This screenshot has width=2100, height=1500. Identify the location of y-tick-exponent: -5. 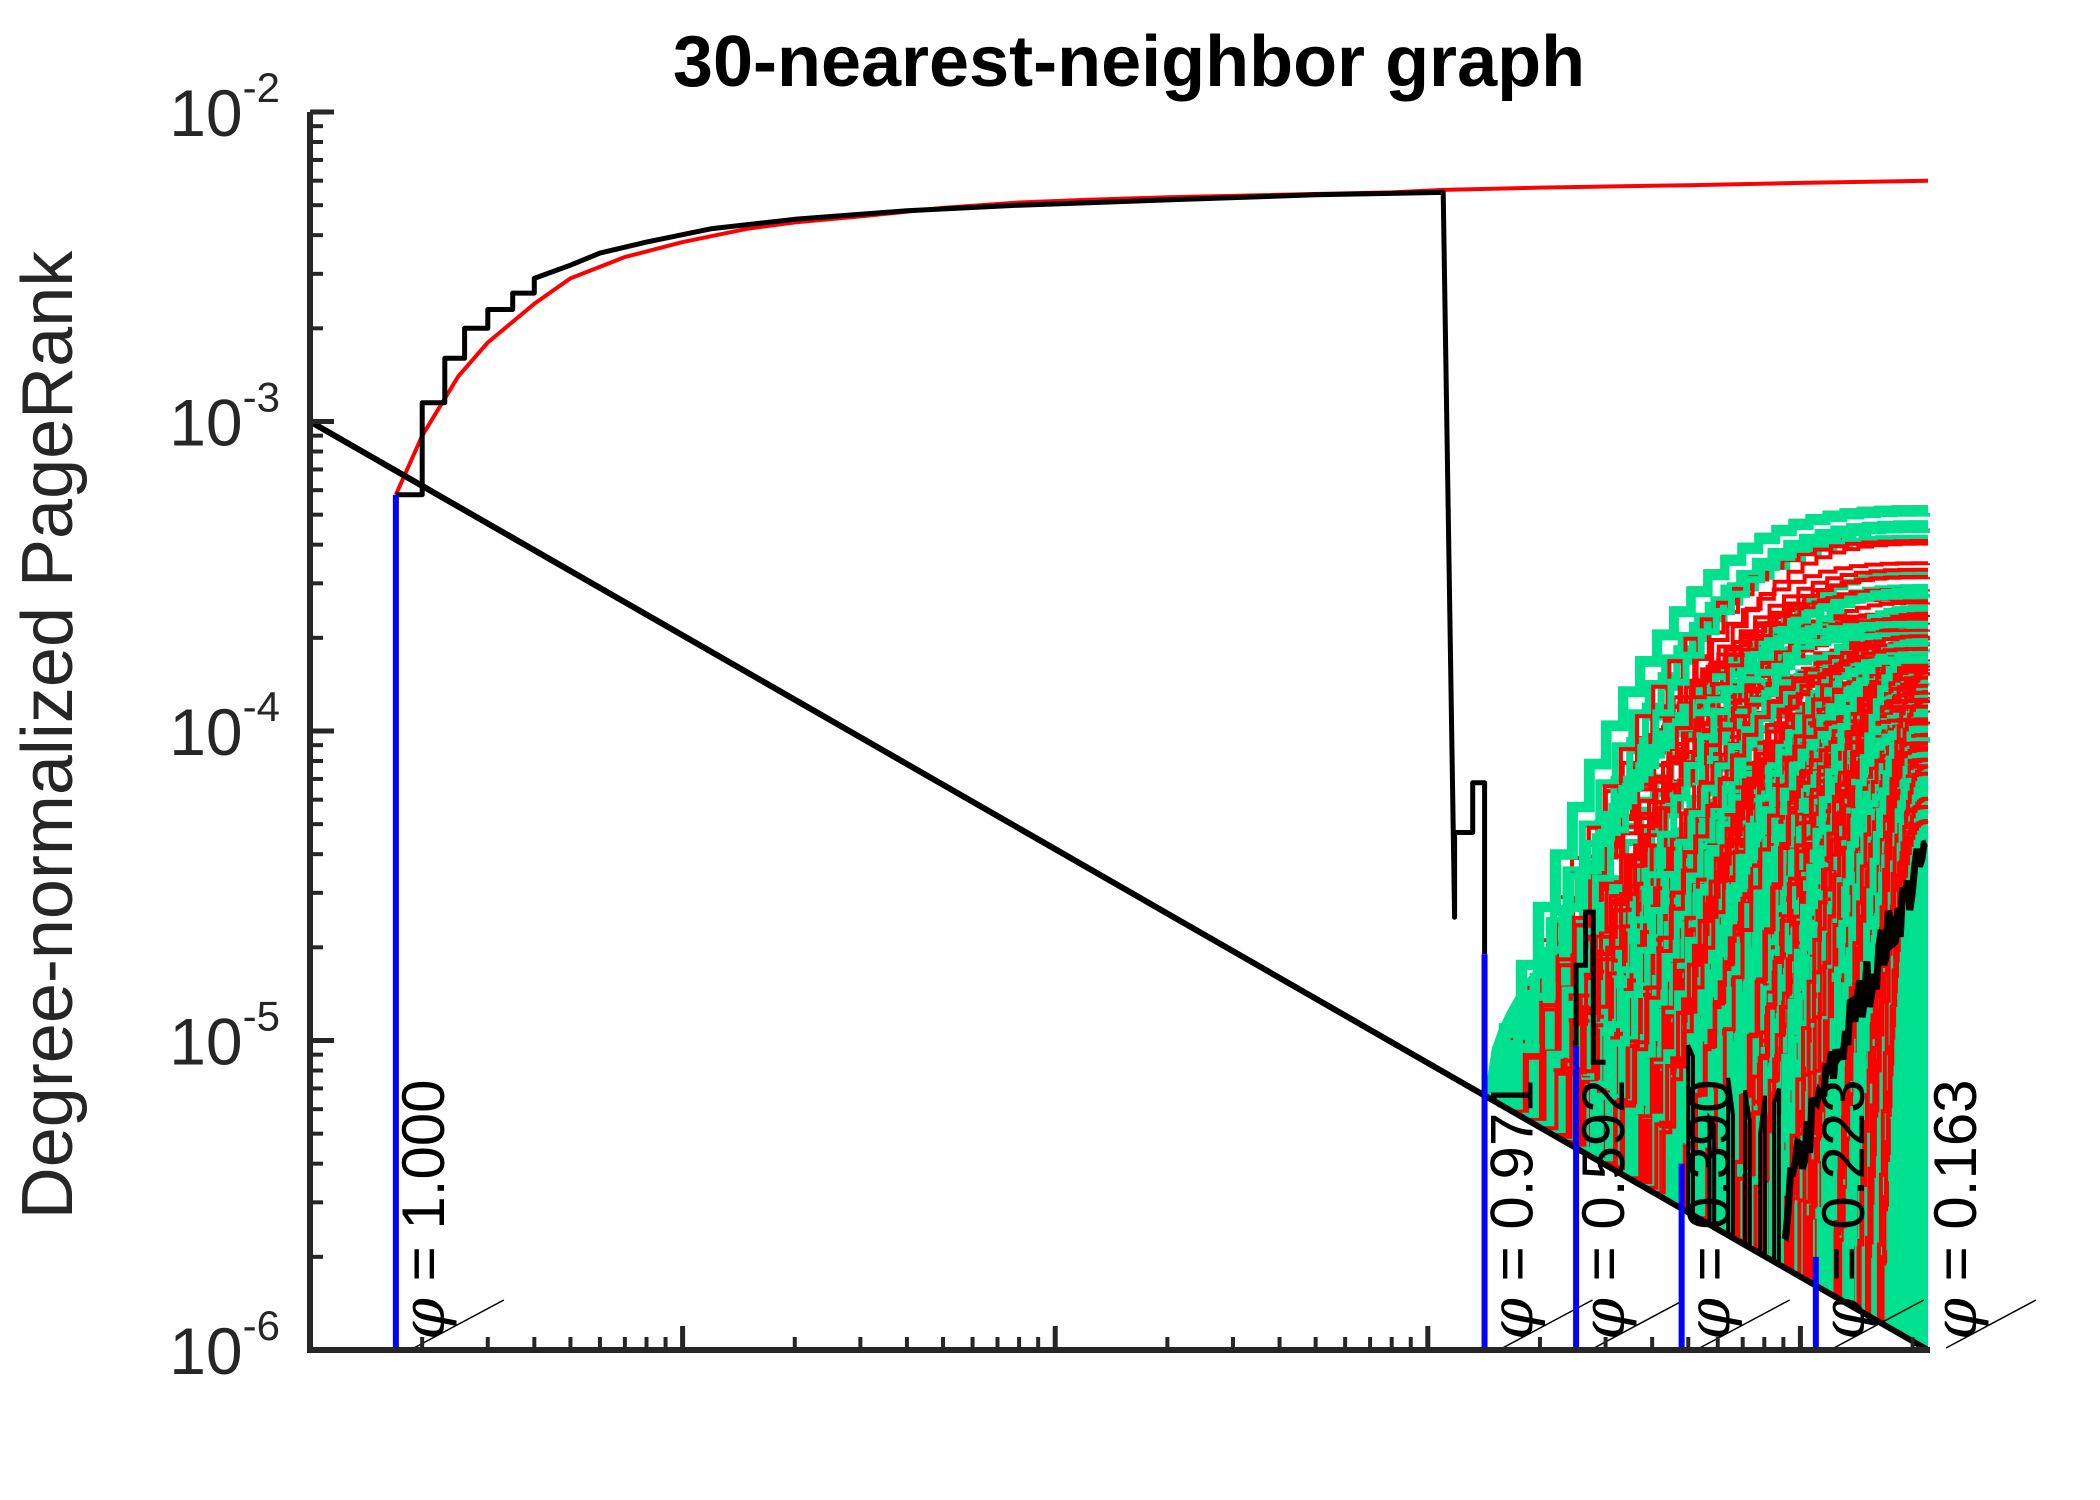
(261, 1016).